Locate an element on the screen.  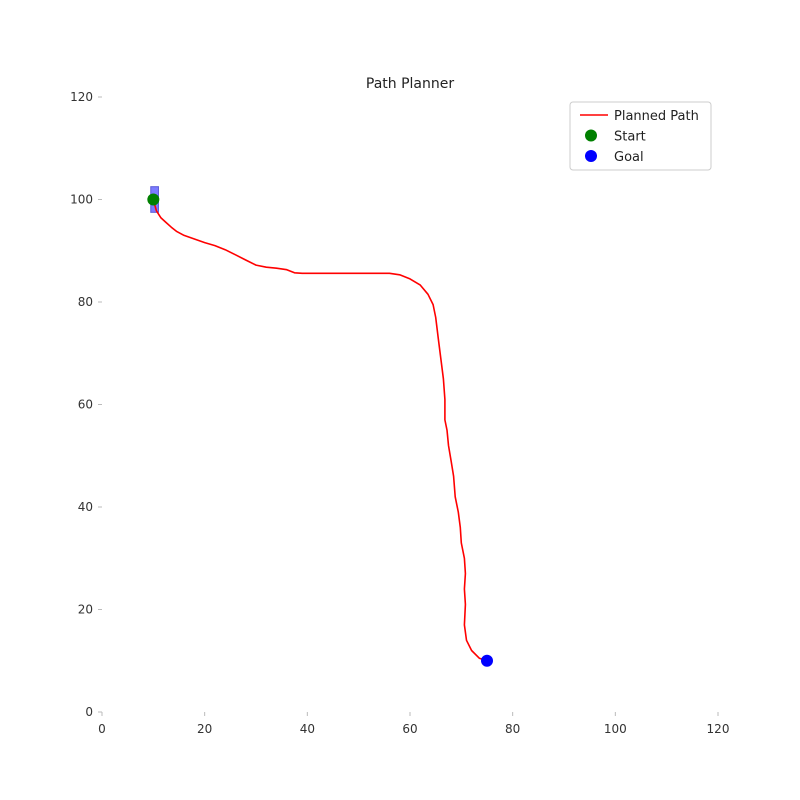
x-tick-label: 0 is located at coordinates (102, 729).